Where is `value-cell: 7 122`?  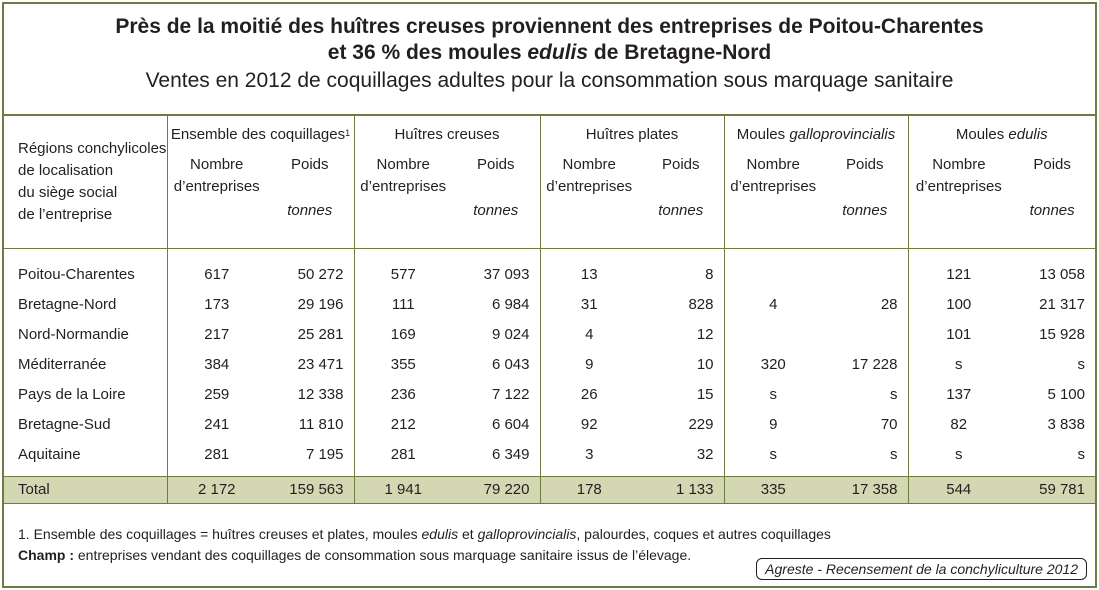 value-cell: 7 122 is located at coordinates (510, 394).